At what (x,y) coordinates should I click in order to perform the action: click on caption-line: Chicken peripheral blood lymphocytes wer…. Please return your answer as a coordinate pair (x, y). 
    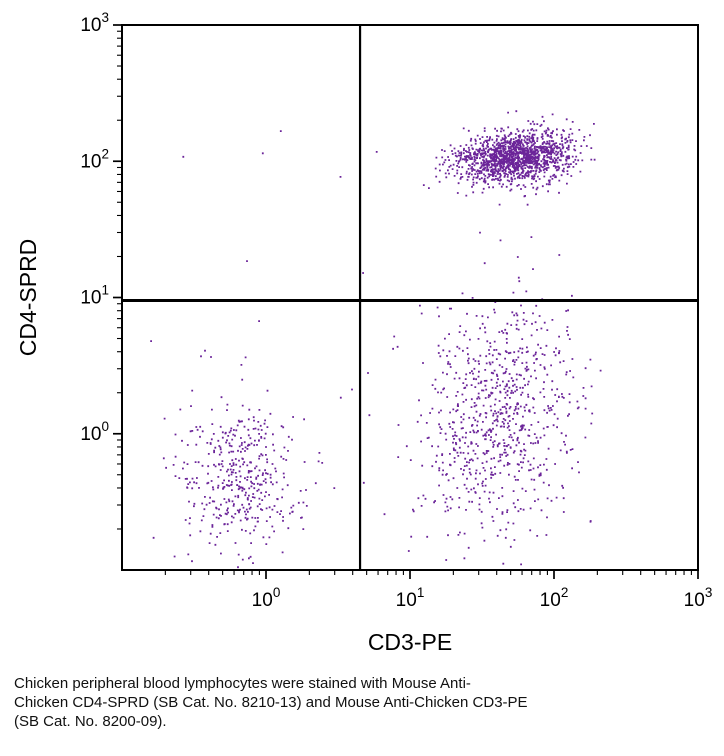
    Looking at the image, I should click on (242, 683).